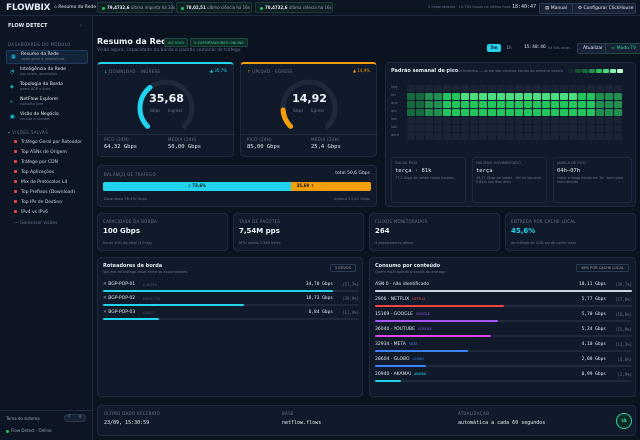 The width and height of the screenshot is (640, 440). Describe the element at coordinates (55, 7) in the screenshot. I see `home-icon: ⌂` at that location.